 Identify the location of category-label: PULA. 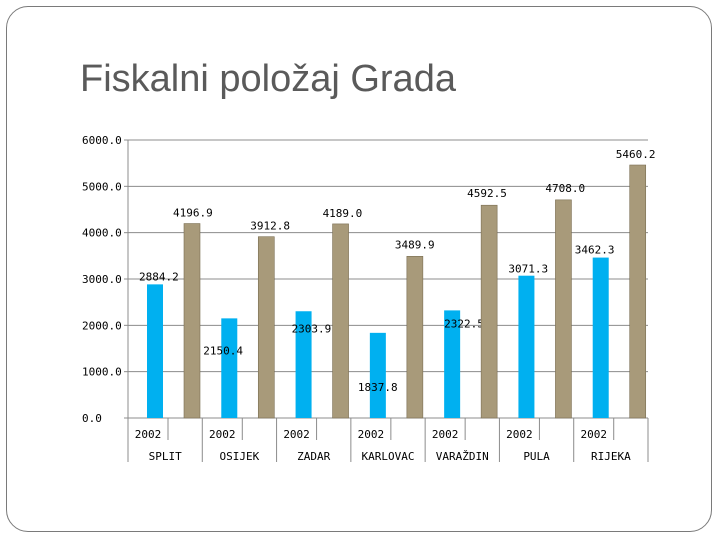
(536, 456).